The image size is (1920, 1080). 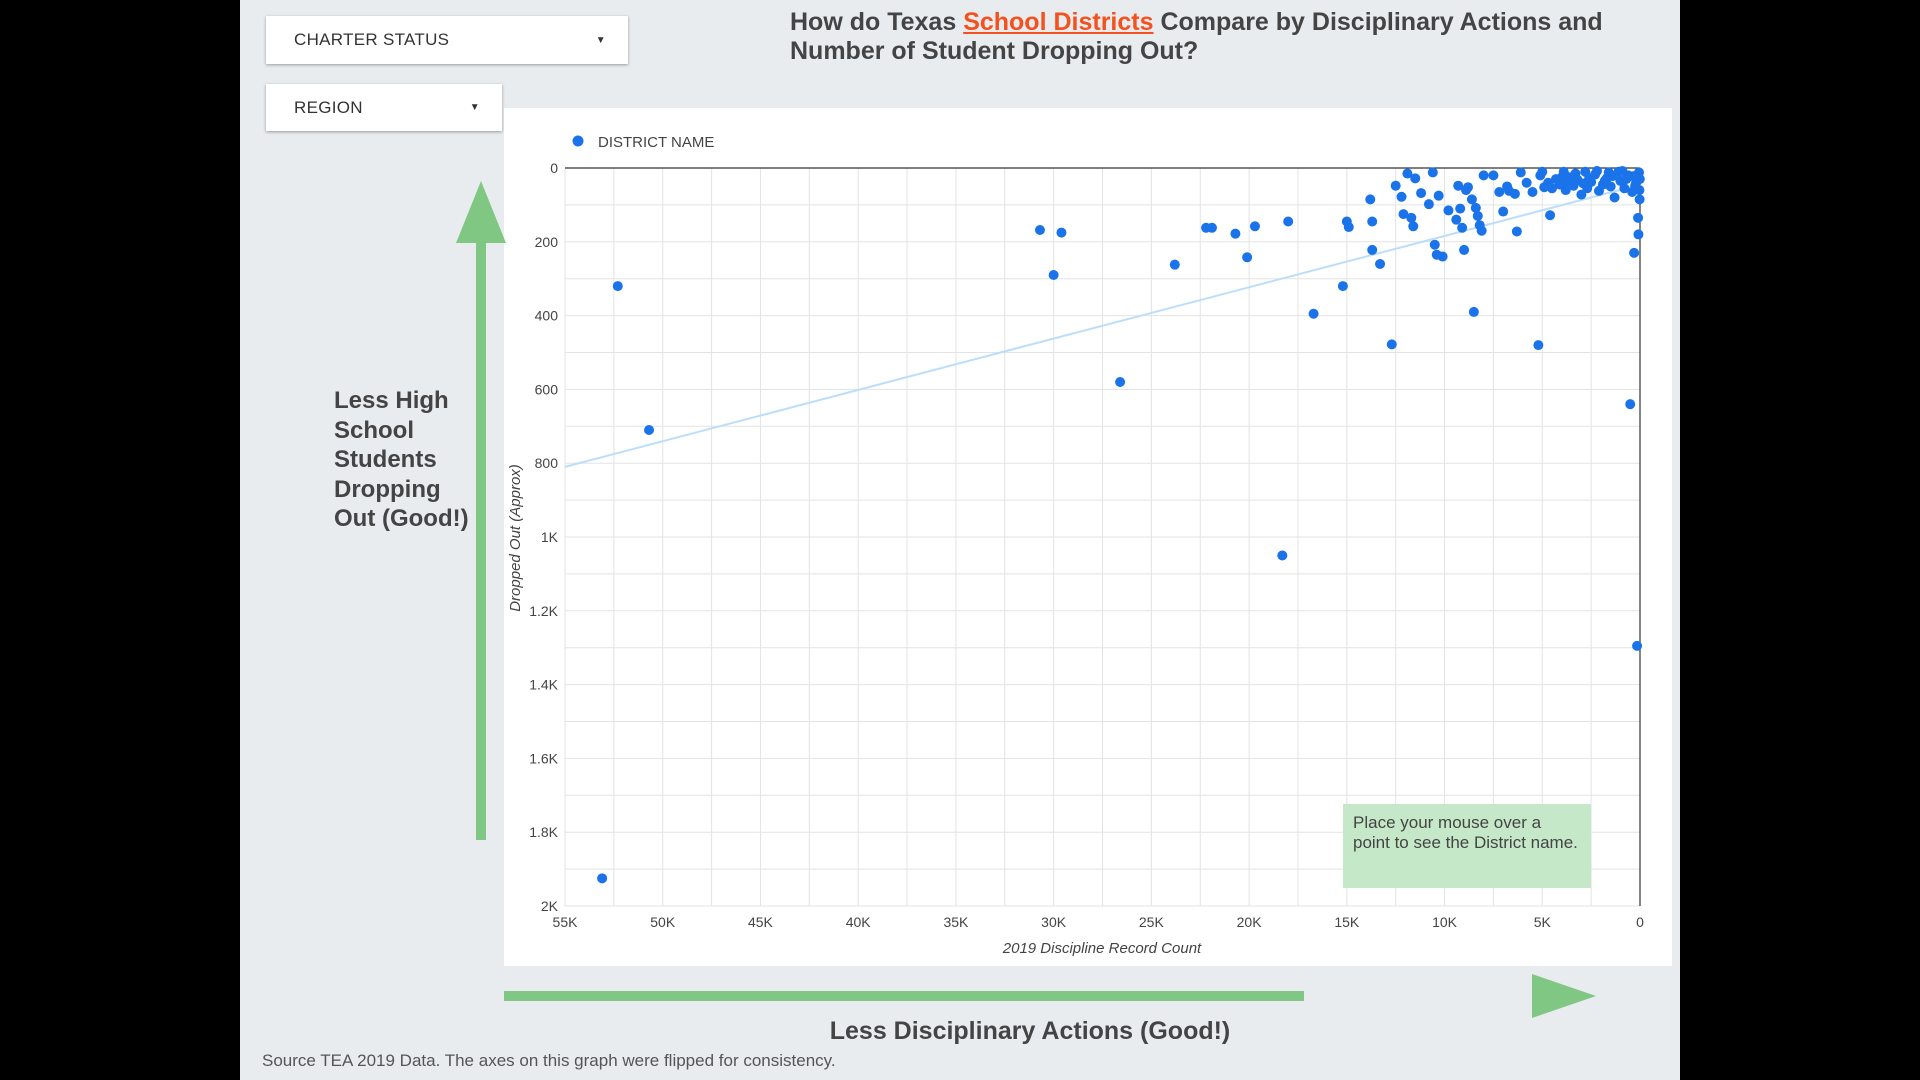 I want to click on x-tick-label: 30K, so click(x=1054, y=922).